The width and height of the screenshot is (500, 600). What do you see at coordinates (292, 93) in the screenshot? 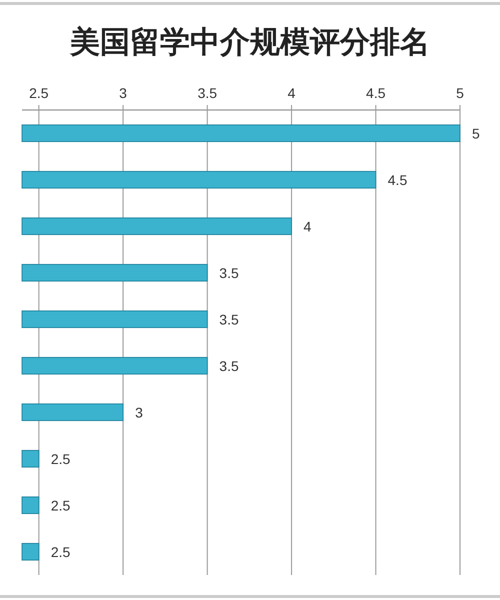
I see `x-tick-label: 4` at bounding box center [292, 93].